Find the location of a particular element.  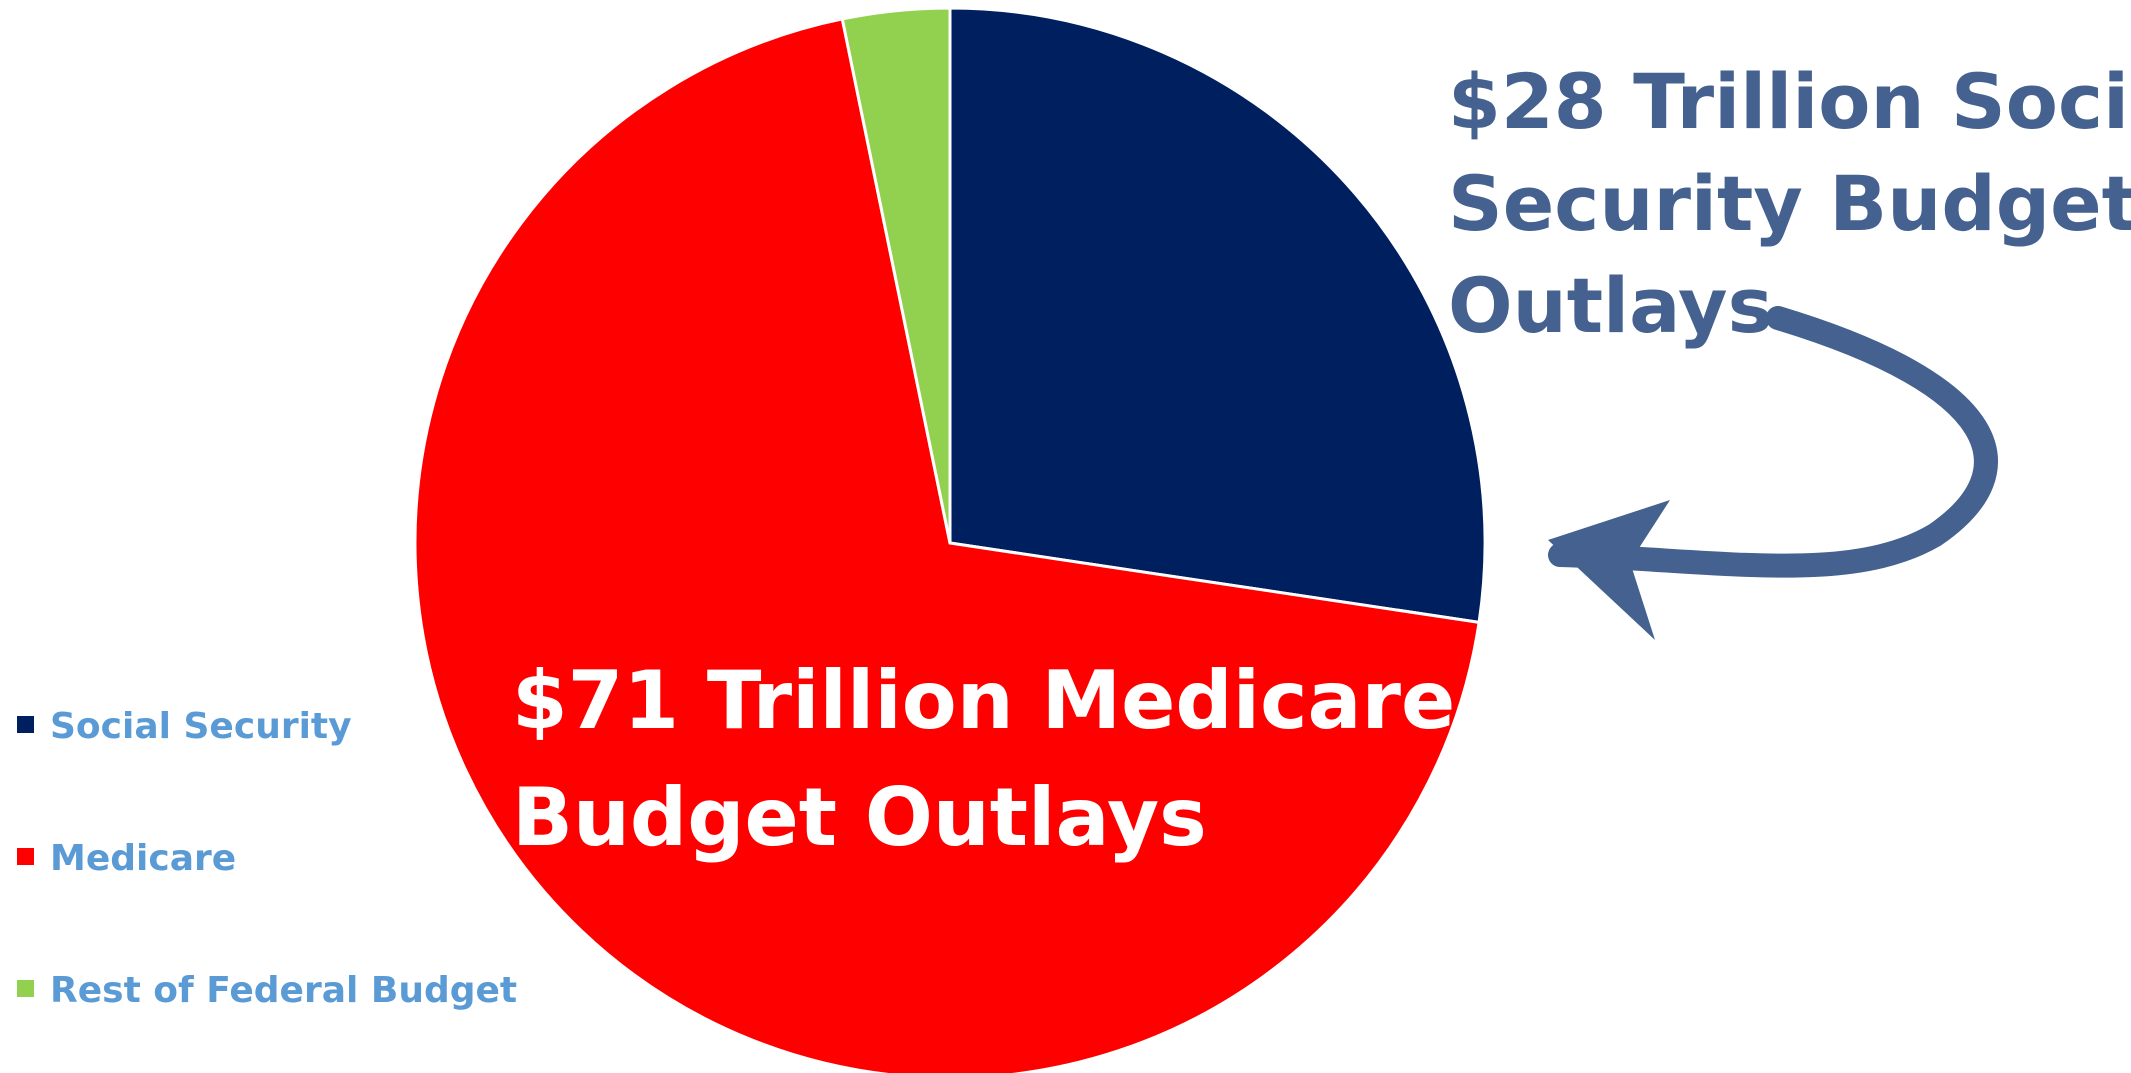

callout-arrow is located at coordinates (1773, 473).